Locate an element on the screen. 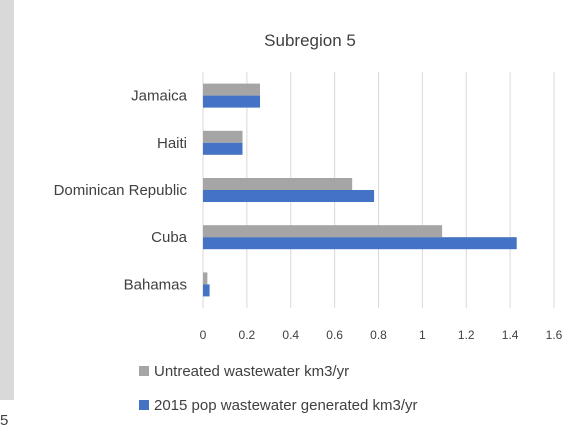 This screenshot has width=572, height=433. category-label: Jamaica is located at coordinates (159, 96).